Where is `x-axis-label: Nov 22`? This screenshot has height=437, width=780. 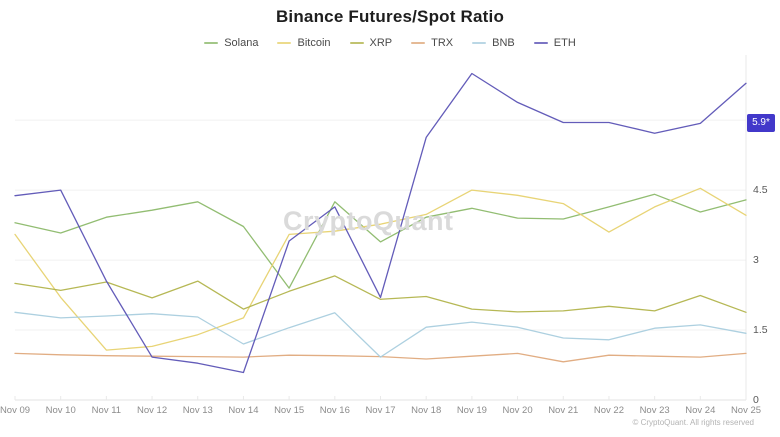 x-axis-label: Nov 22 is located at coordinates (608, 410).